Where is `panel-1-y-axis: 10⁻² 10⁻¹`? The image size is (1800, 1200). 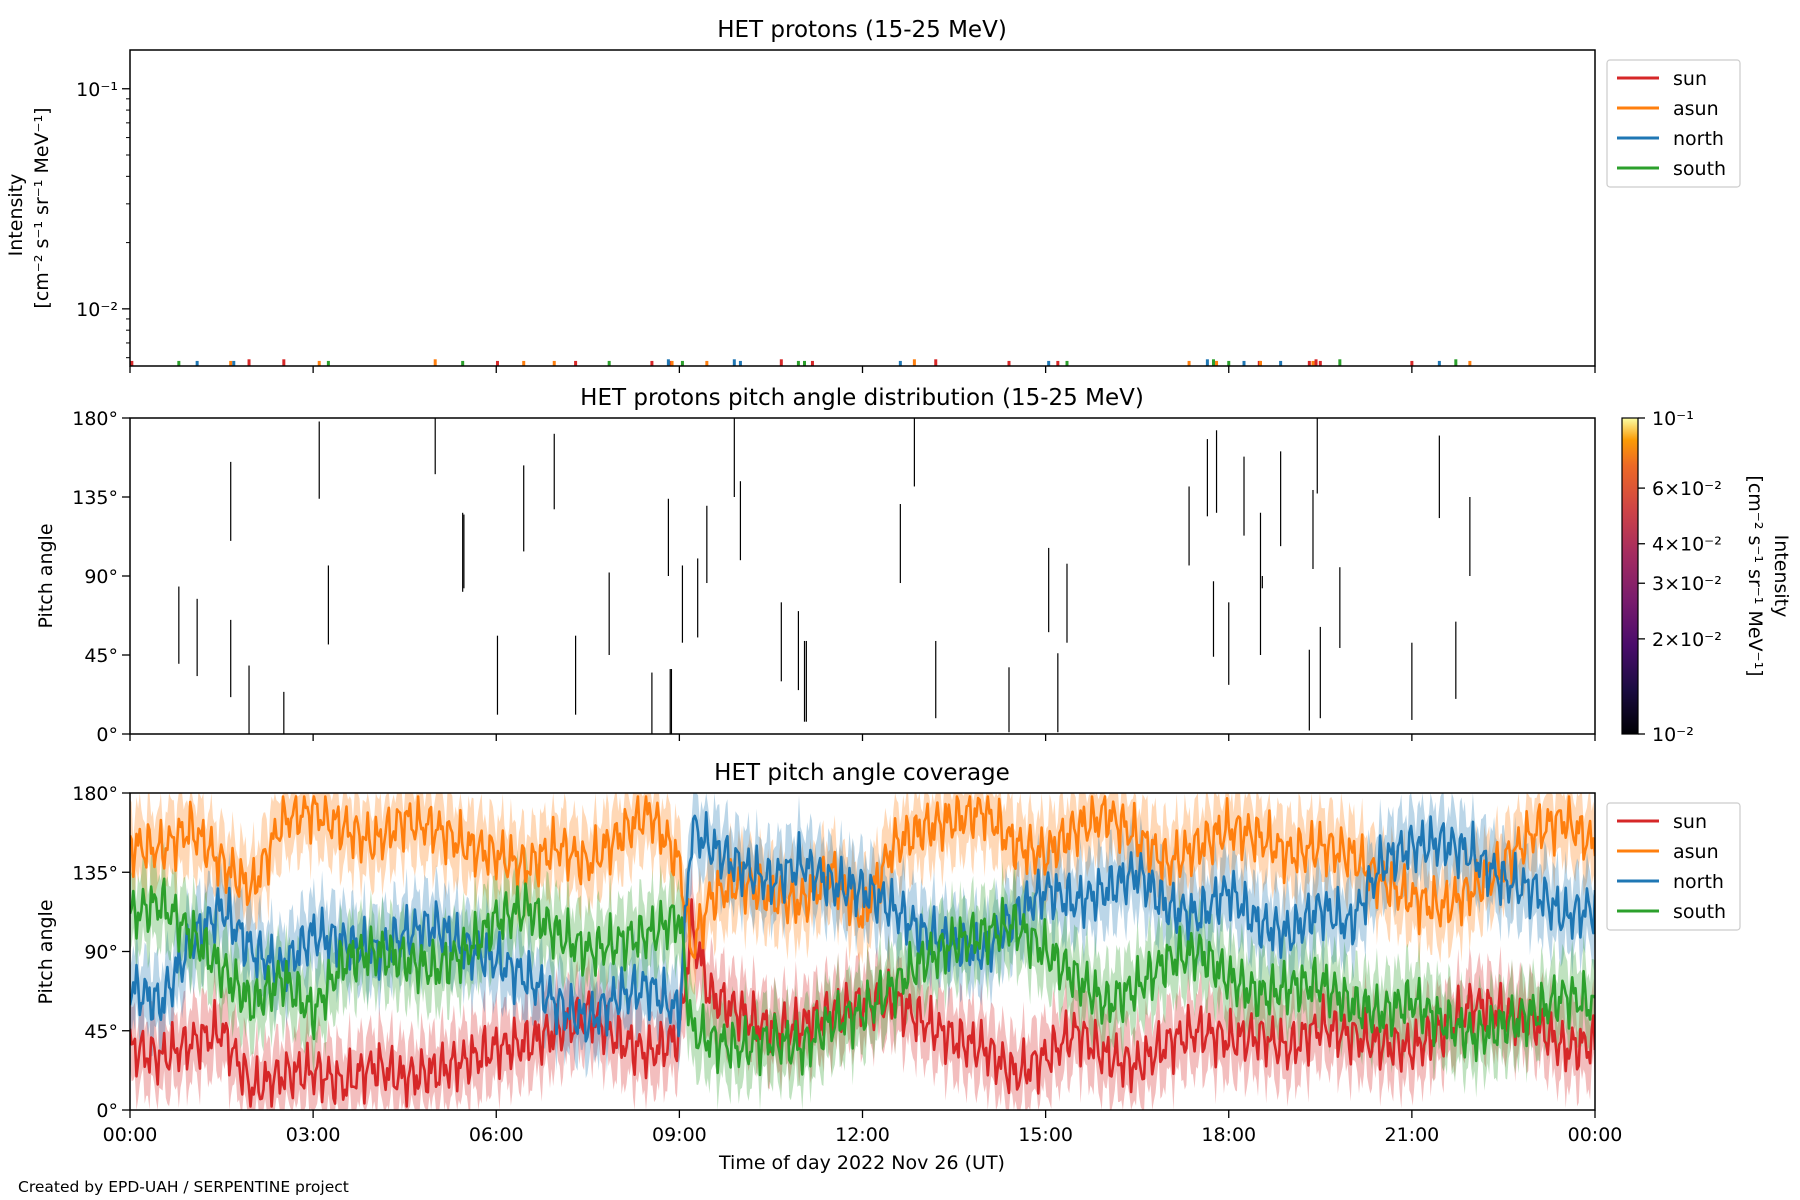
panel-1-y-axis: 10⁻² 10⁻¹ is located at coordinates (103, 219).